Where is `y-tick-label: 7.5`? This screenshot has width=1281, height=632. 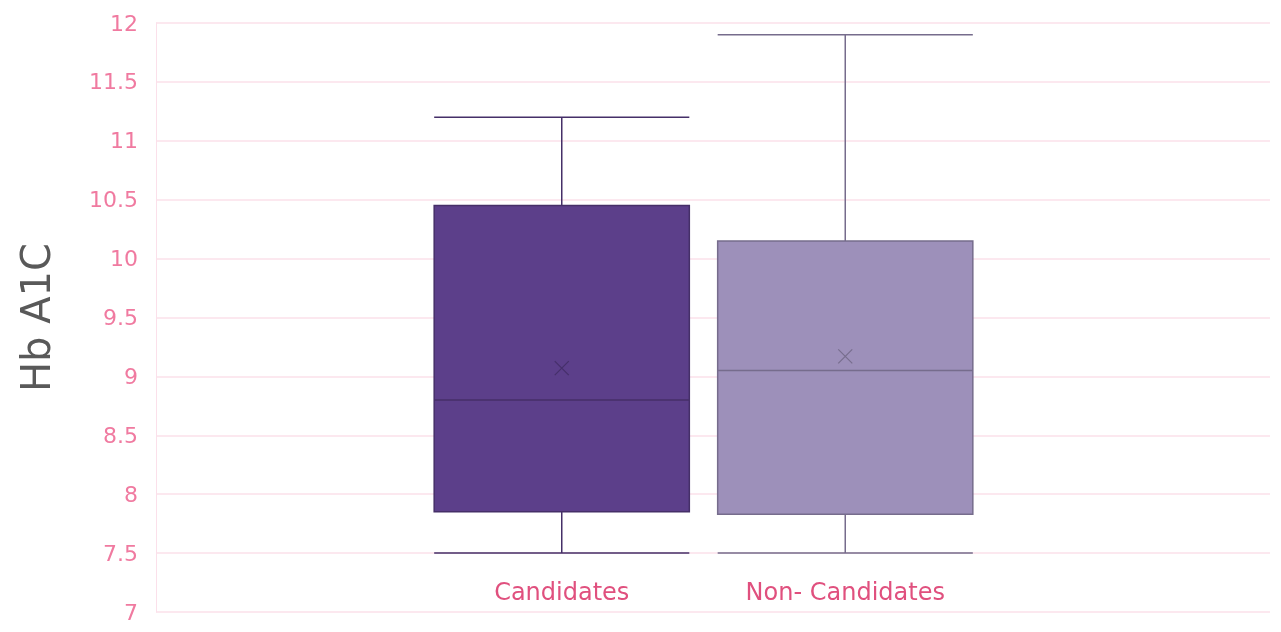 y-tick-label: 7.5 is located at coordinates (120, 553).